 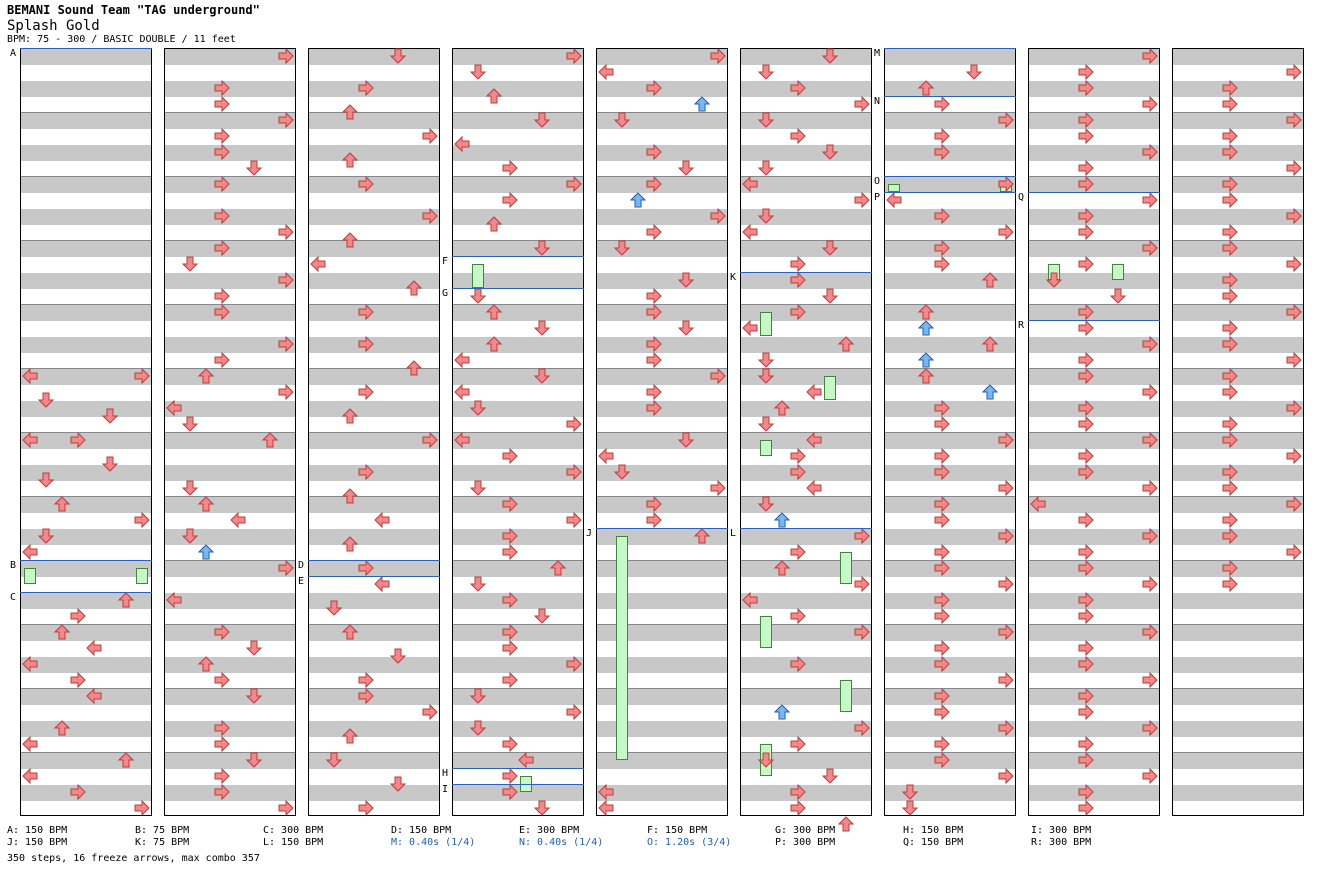 I want to click on legend-entry: K: 75 BPM, so click(x=162, y=842).